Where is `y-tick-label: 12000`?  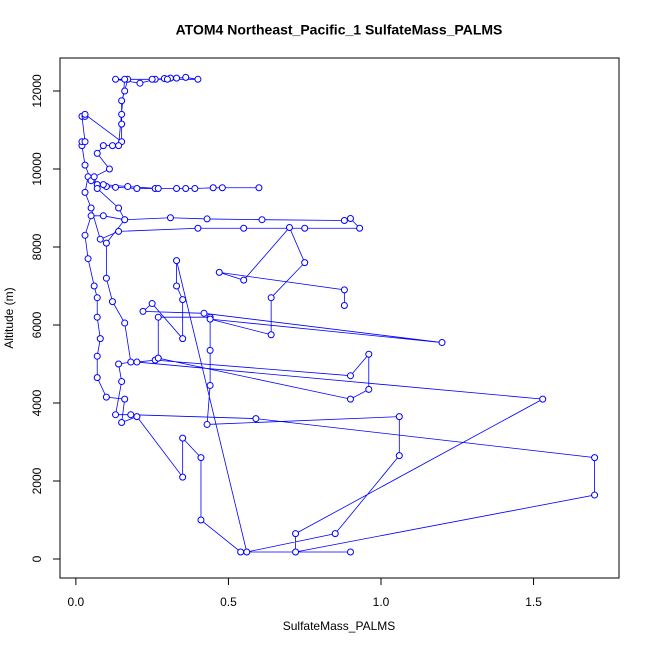
y-tick-label: 12000 is located at coordinates (37, 91).